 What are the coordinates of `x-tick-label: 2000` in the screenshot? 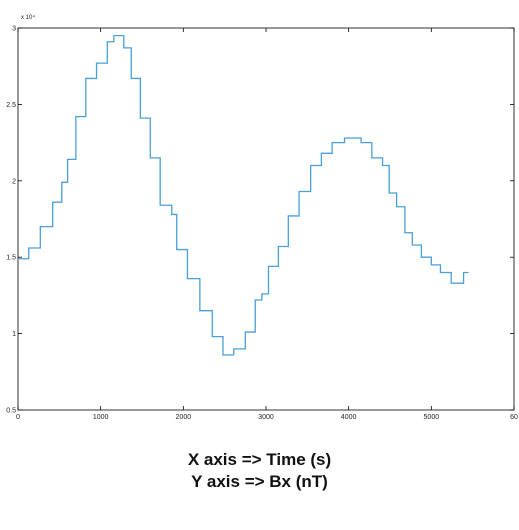 It's located at (184, 417).